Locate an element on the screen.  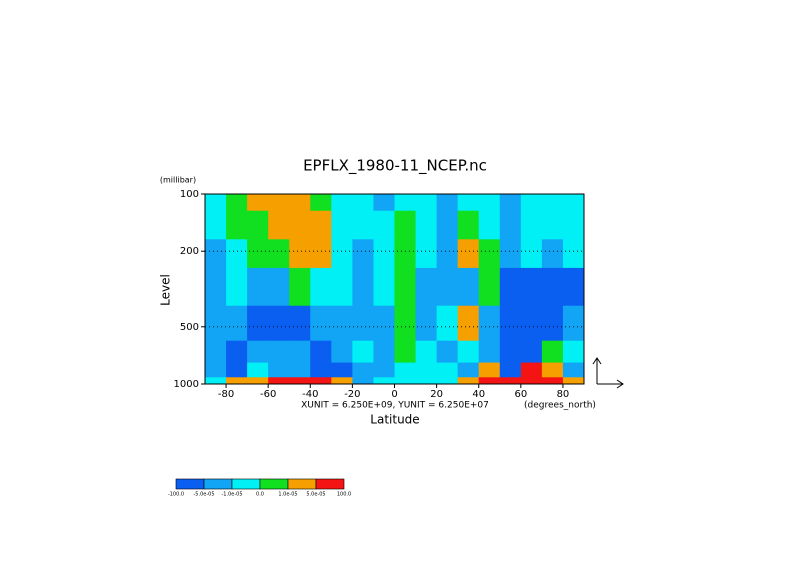
y-axis-title: Level is located at coordinates (166, 290).